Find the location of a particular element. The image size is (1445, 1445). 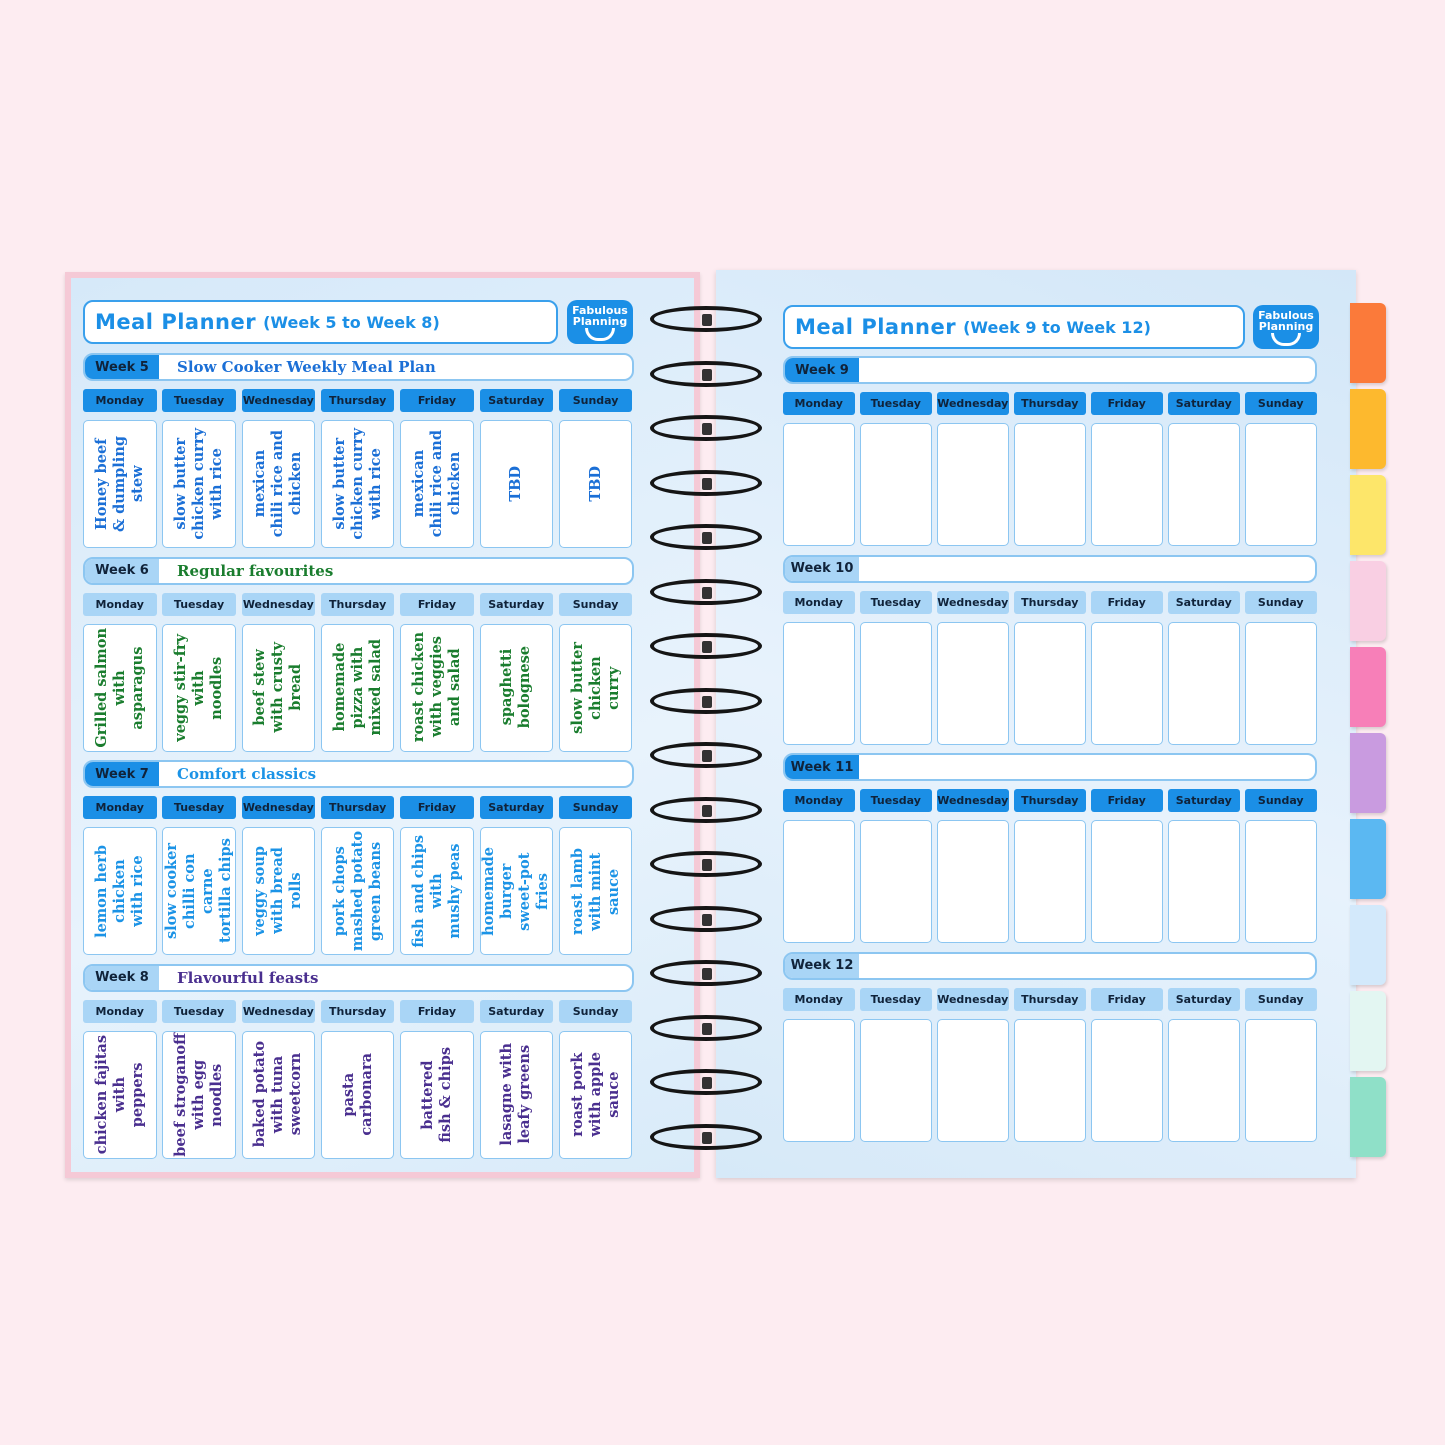

meal-text: lasagne with leafy greens is located at coordinates (516, 1094).